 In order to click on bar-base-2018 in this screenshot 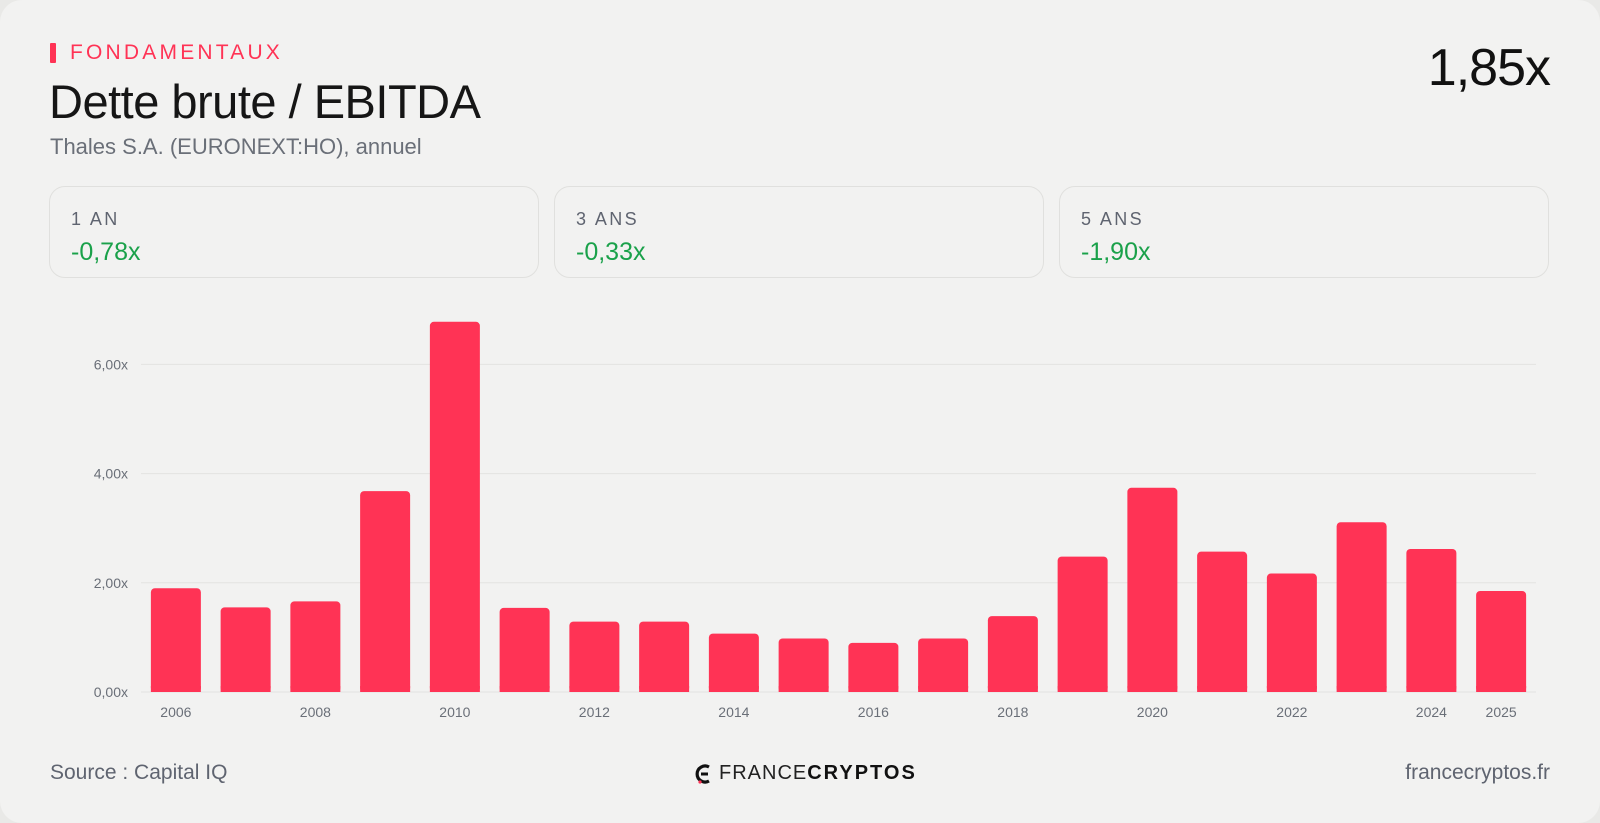, I will do `click(1012, 689)`.